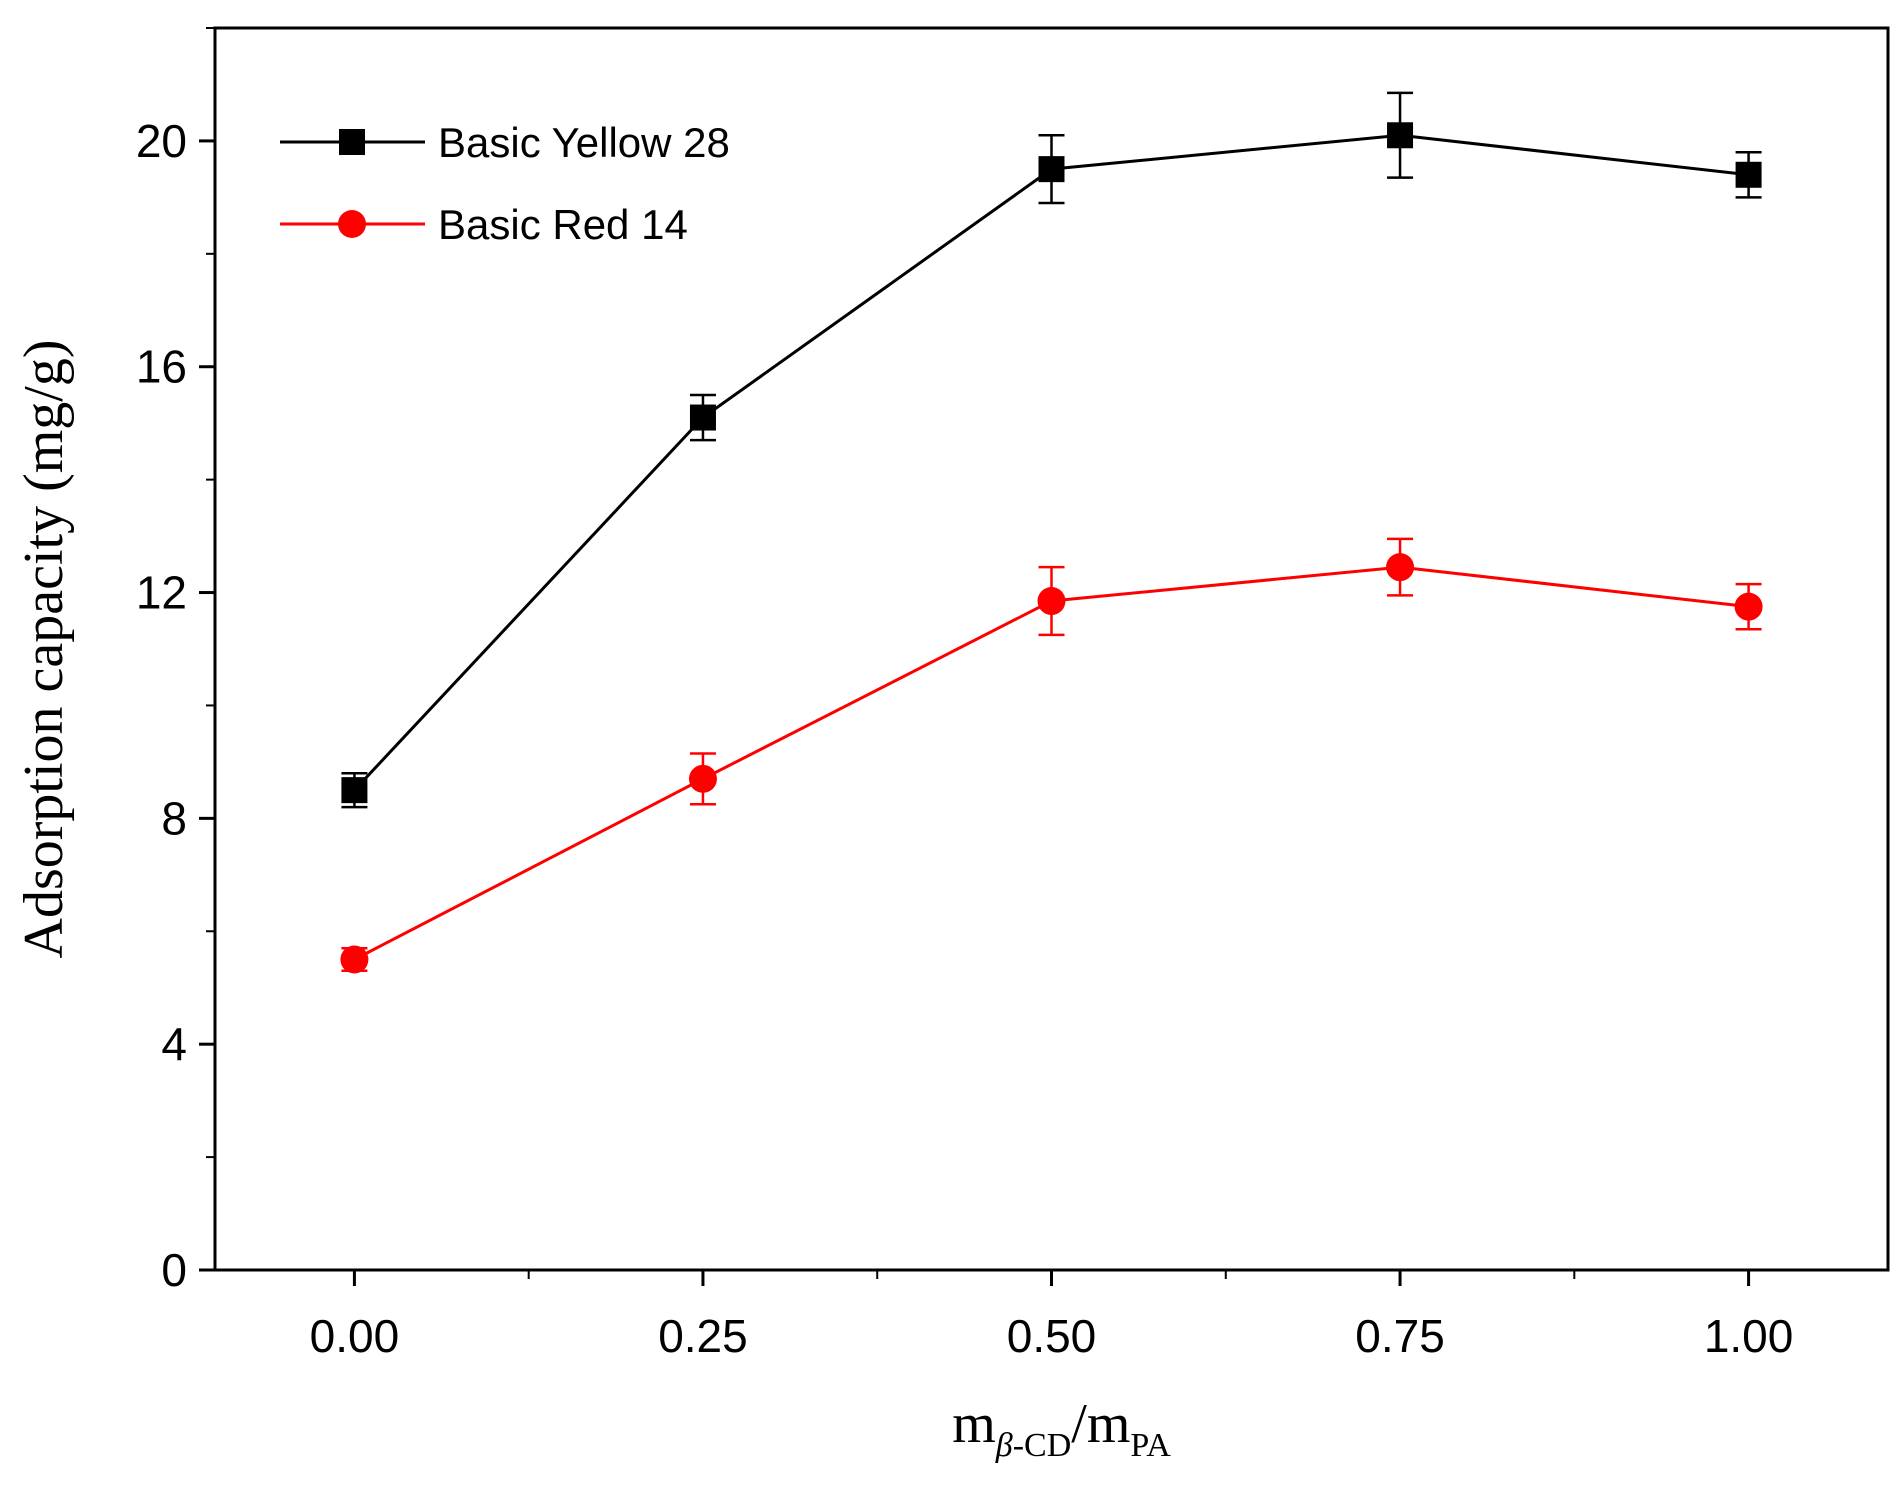 The height and width of the screenshot is (1490, 1904). What do you see at coordinates (174, 1270) in the screenshot?
I see `y-tick-label: 0` at bounding box center [174, 1270].